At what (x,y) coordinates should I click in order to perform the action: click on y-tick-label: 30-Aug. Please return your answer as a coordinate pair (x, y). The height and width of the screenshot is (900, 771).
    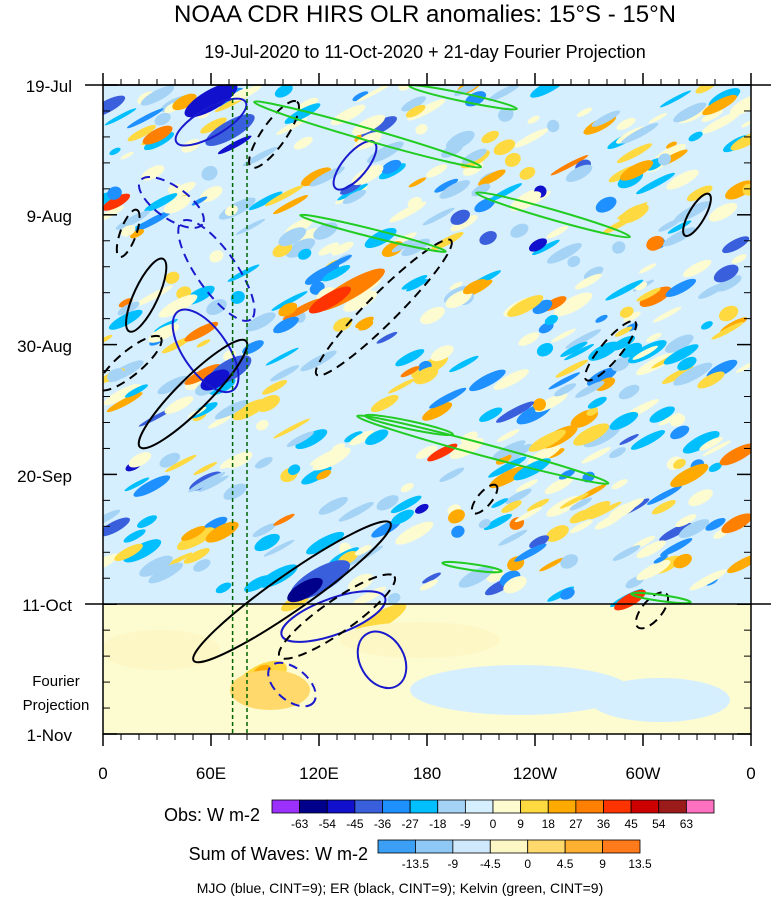
    Looking at the image, I should click on (44, 346).